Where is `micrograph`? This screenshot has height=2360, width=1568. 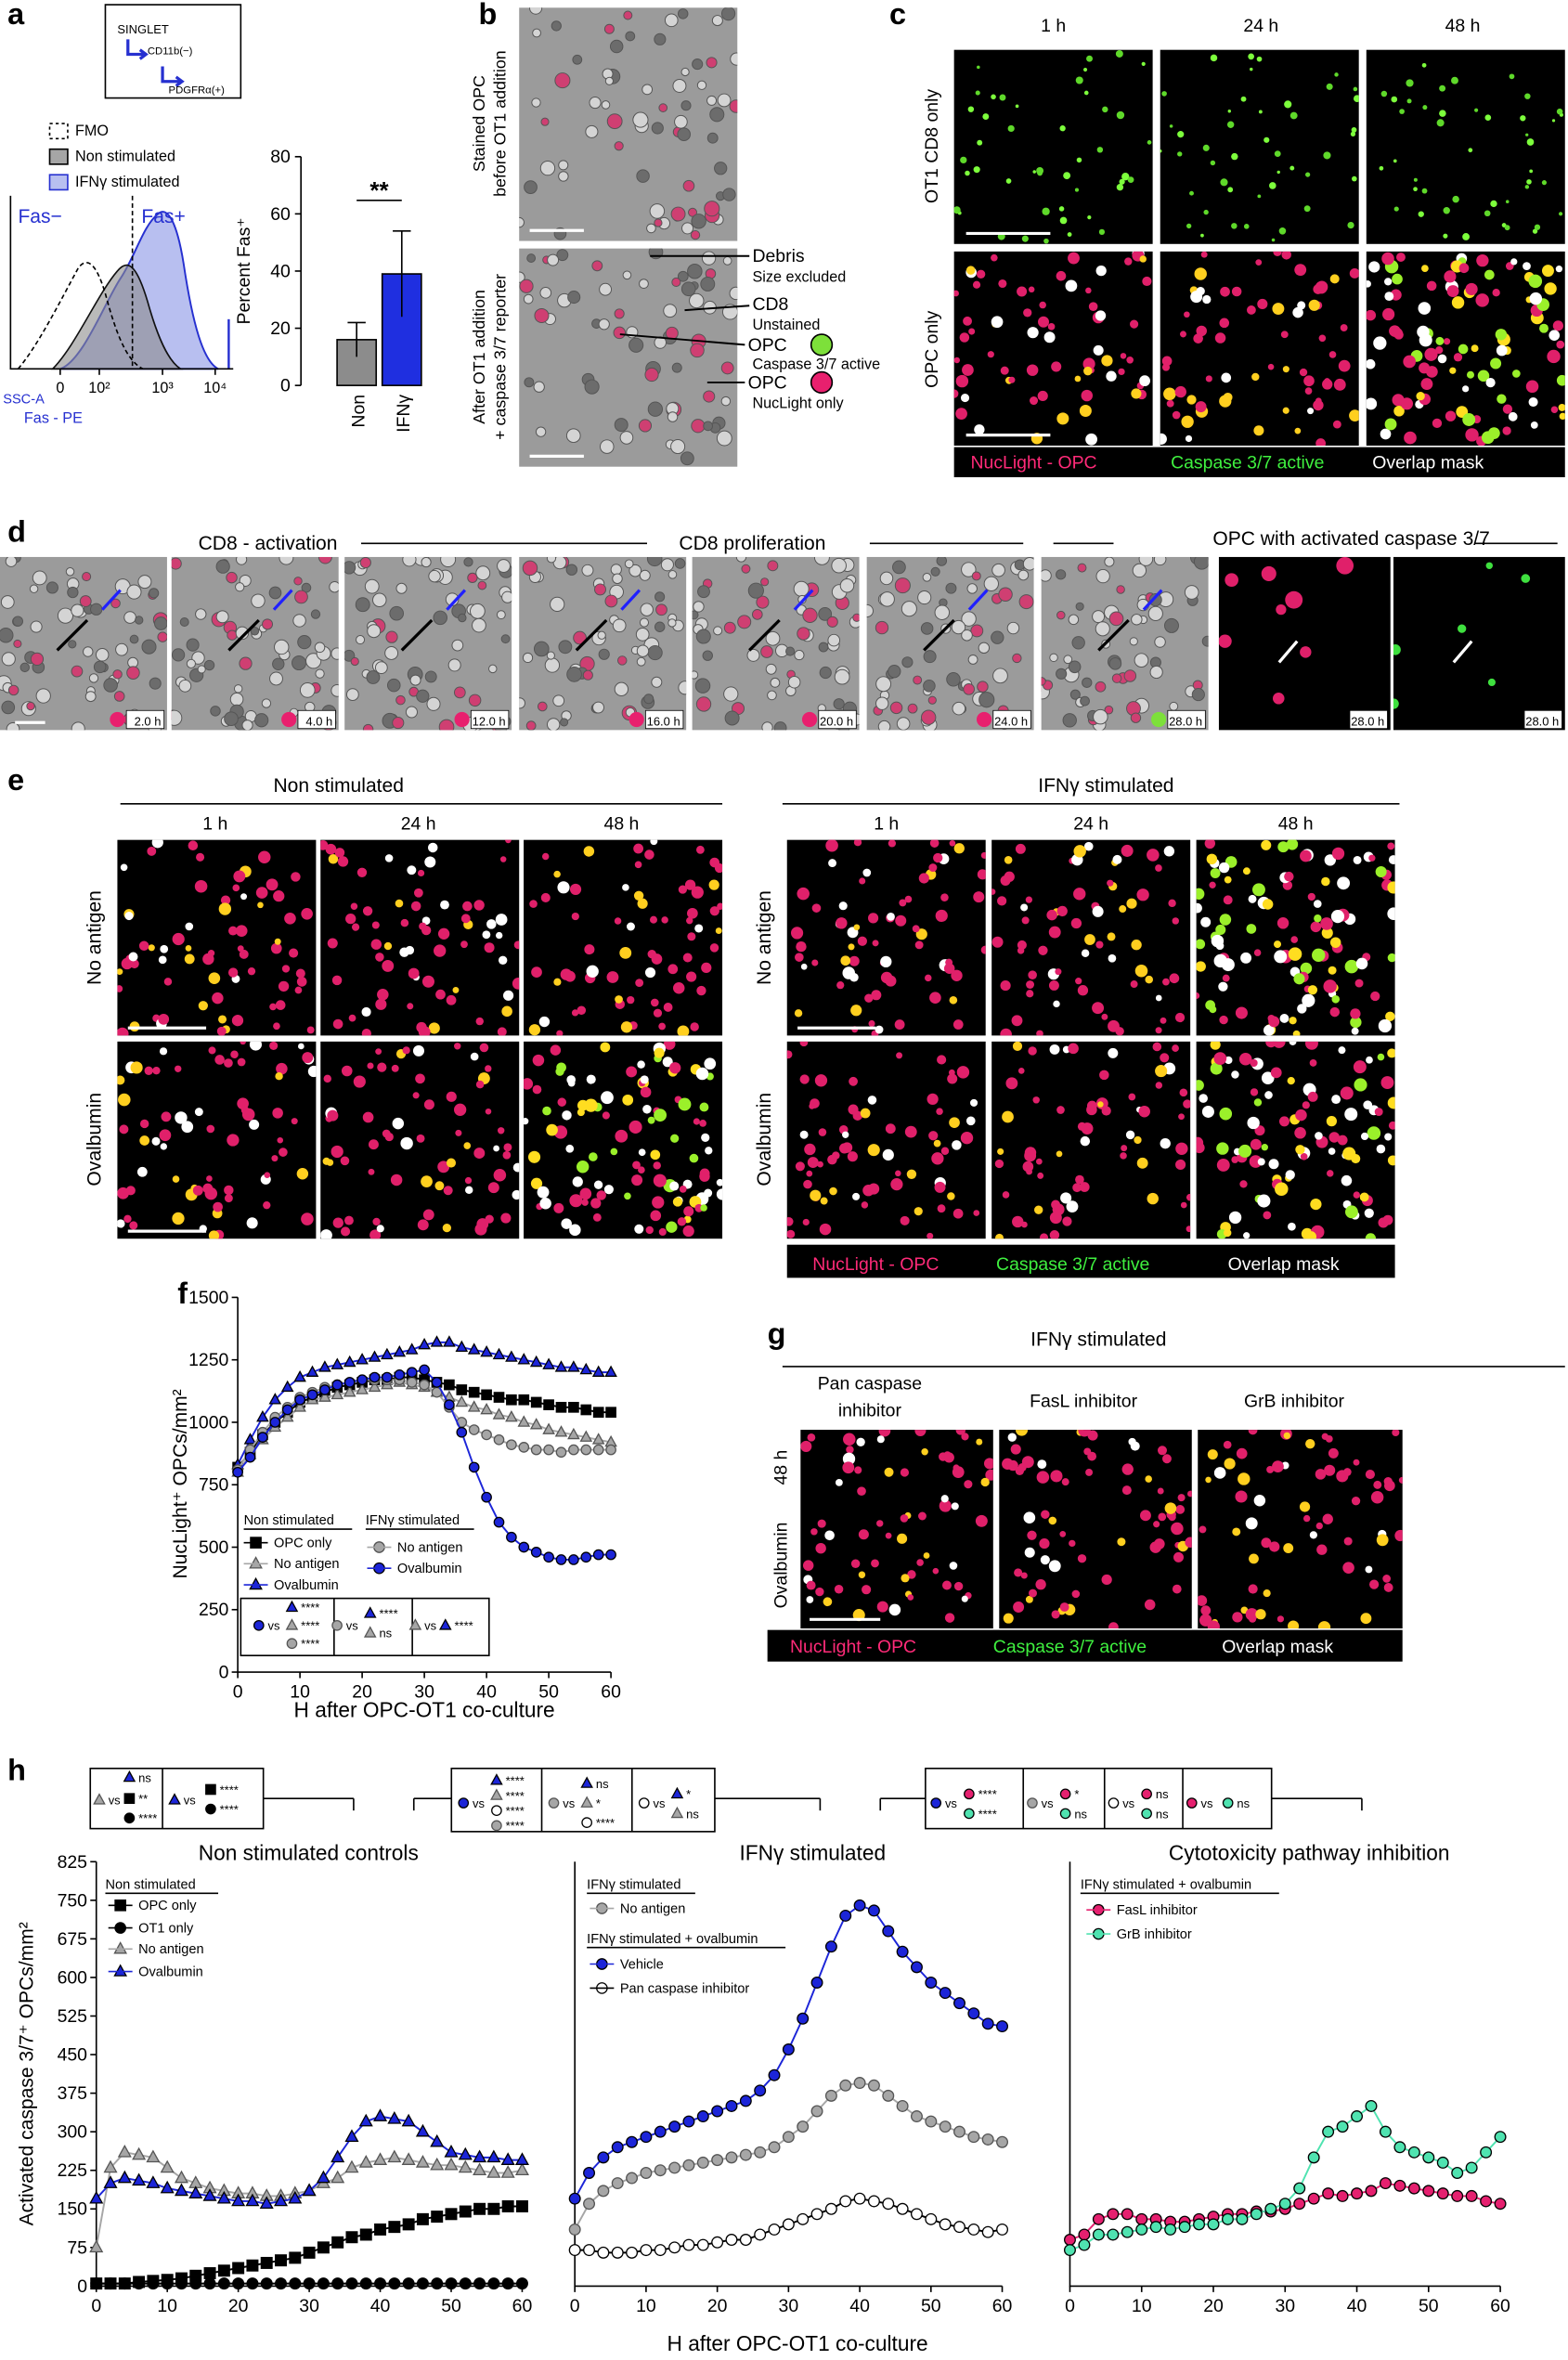 micrograph is located at coordinates (83, 643).